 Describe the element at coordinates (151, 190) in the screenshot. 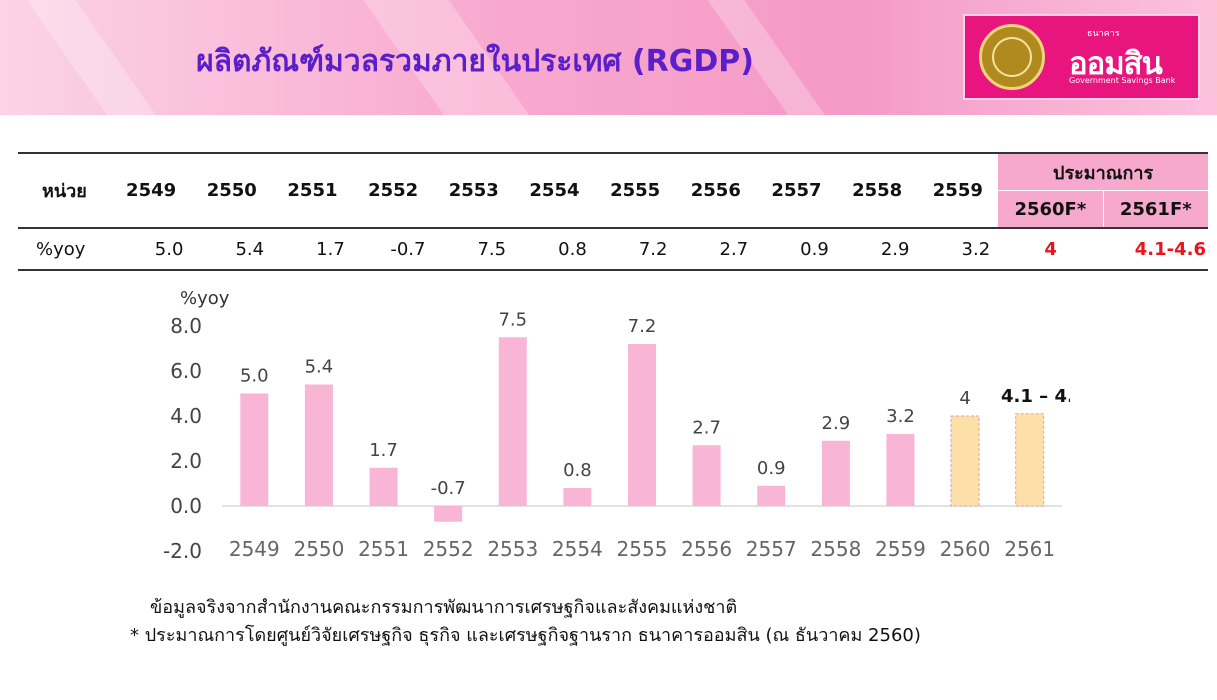

I see `year-header: 2549` at that location.